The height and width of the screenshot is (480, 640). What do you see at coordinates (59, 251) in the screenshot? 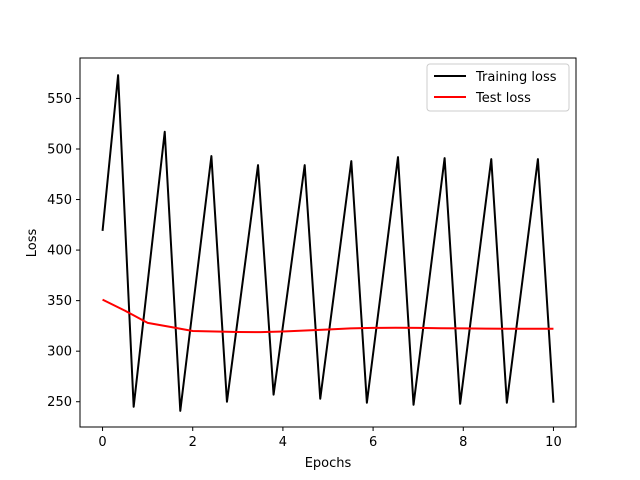
I see `y-tick-label: 400` at bounding box center [59, 251].